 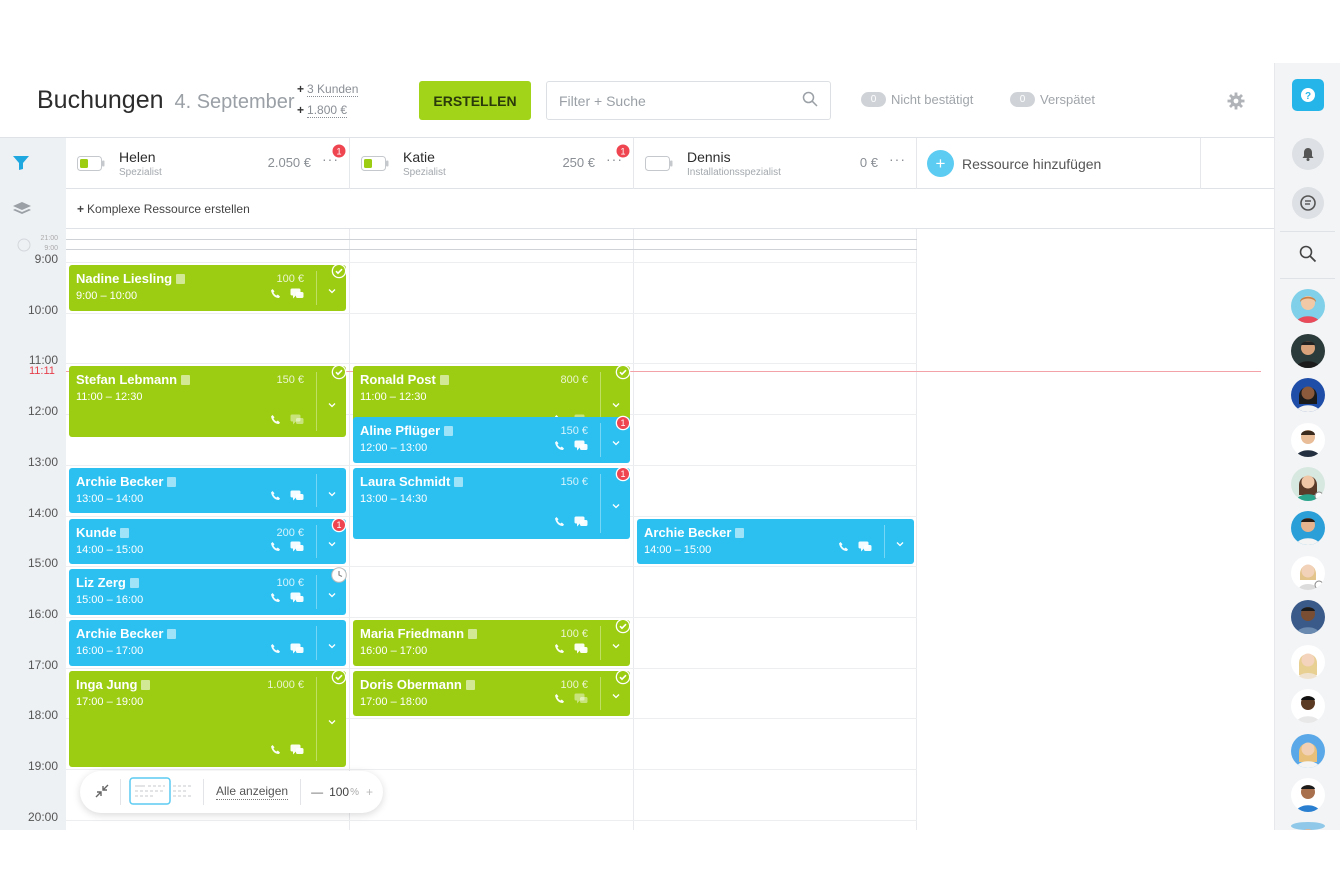 What do you see at coordinates (475, 100) in the screenshot?
I see `create-button: ERSTELLEN` at bounding box center [475, 100].